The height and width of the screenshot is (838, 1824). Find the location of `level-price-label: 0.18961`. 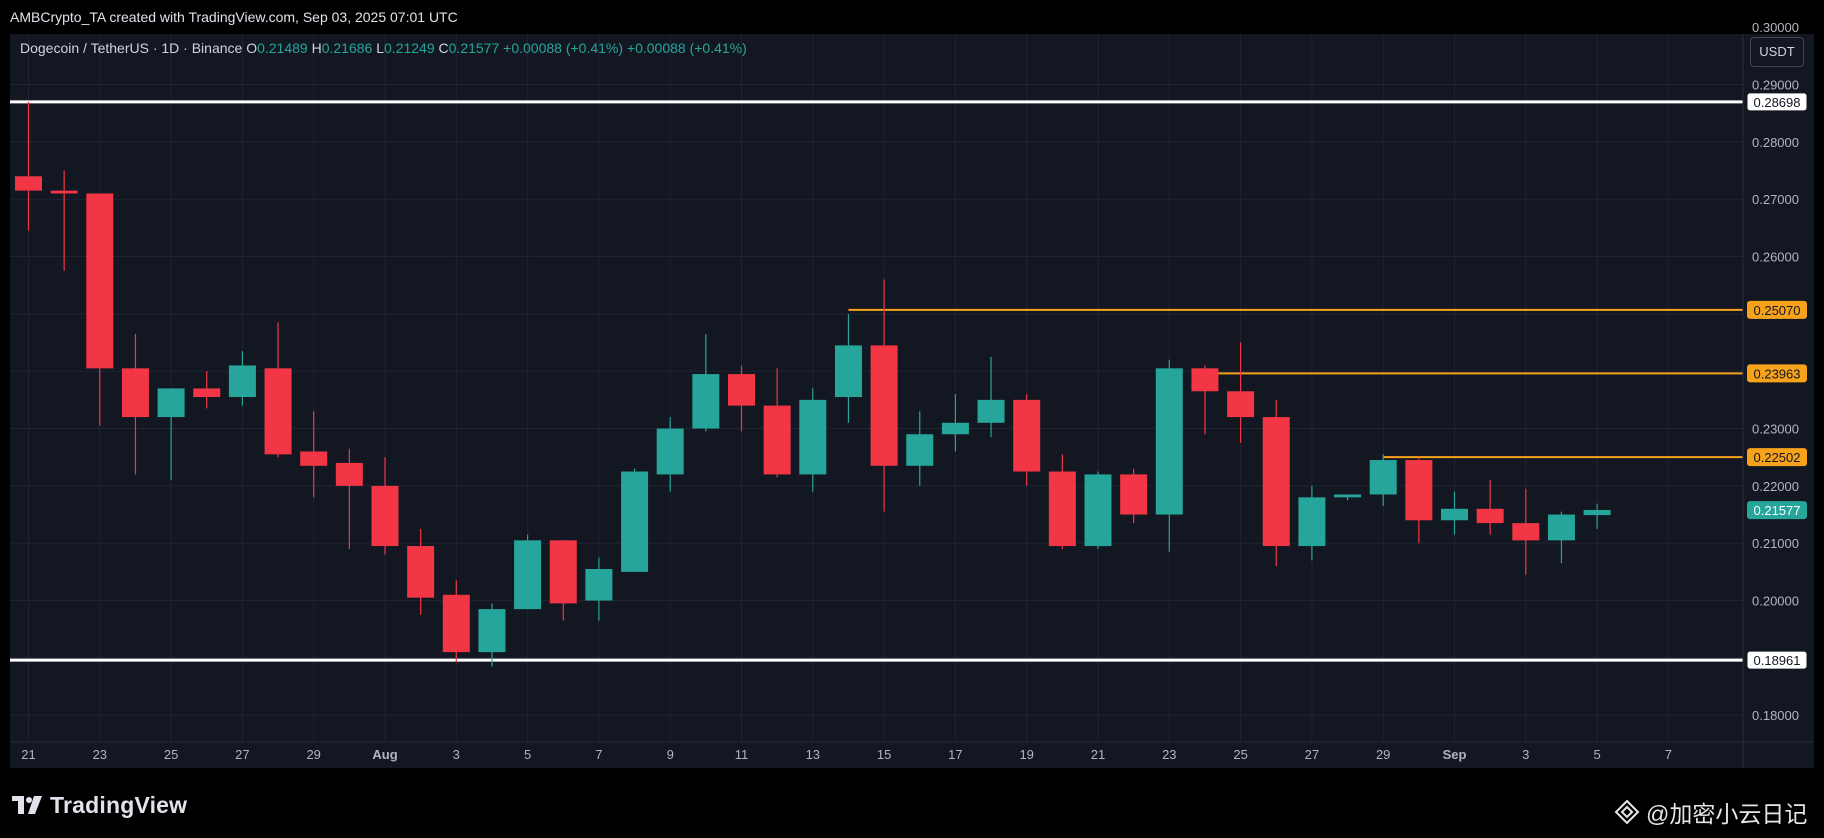

level-price-label: 0.18961 is located at coordinates (1777, 660).